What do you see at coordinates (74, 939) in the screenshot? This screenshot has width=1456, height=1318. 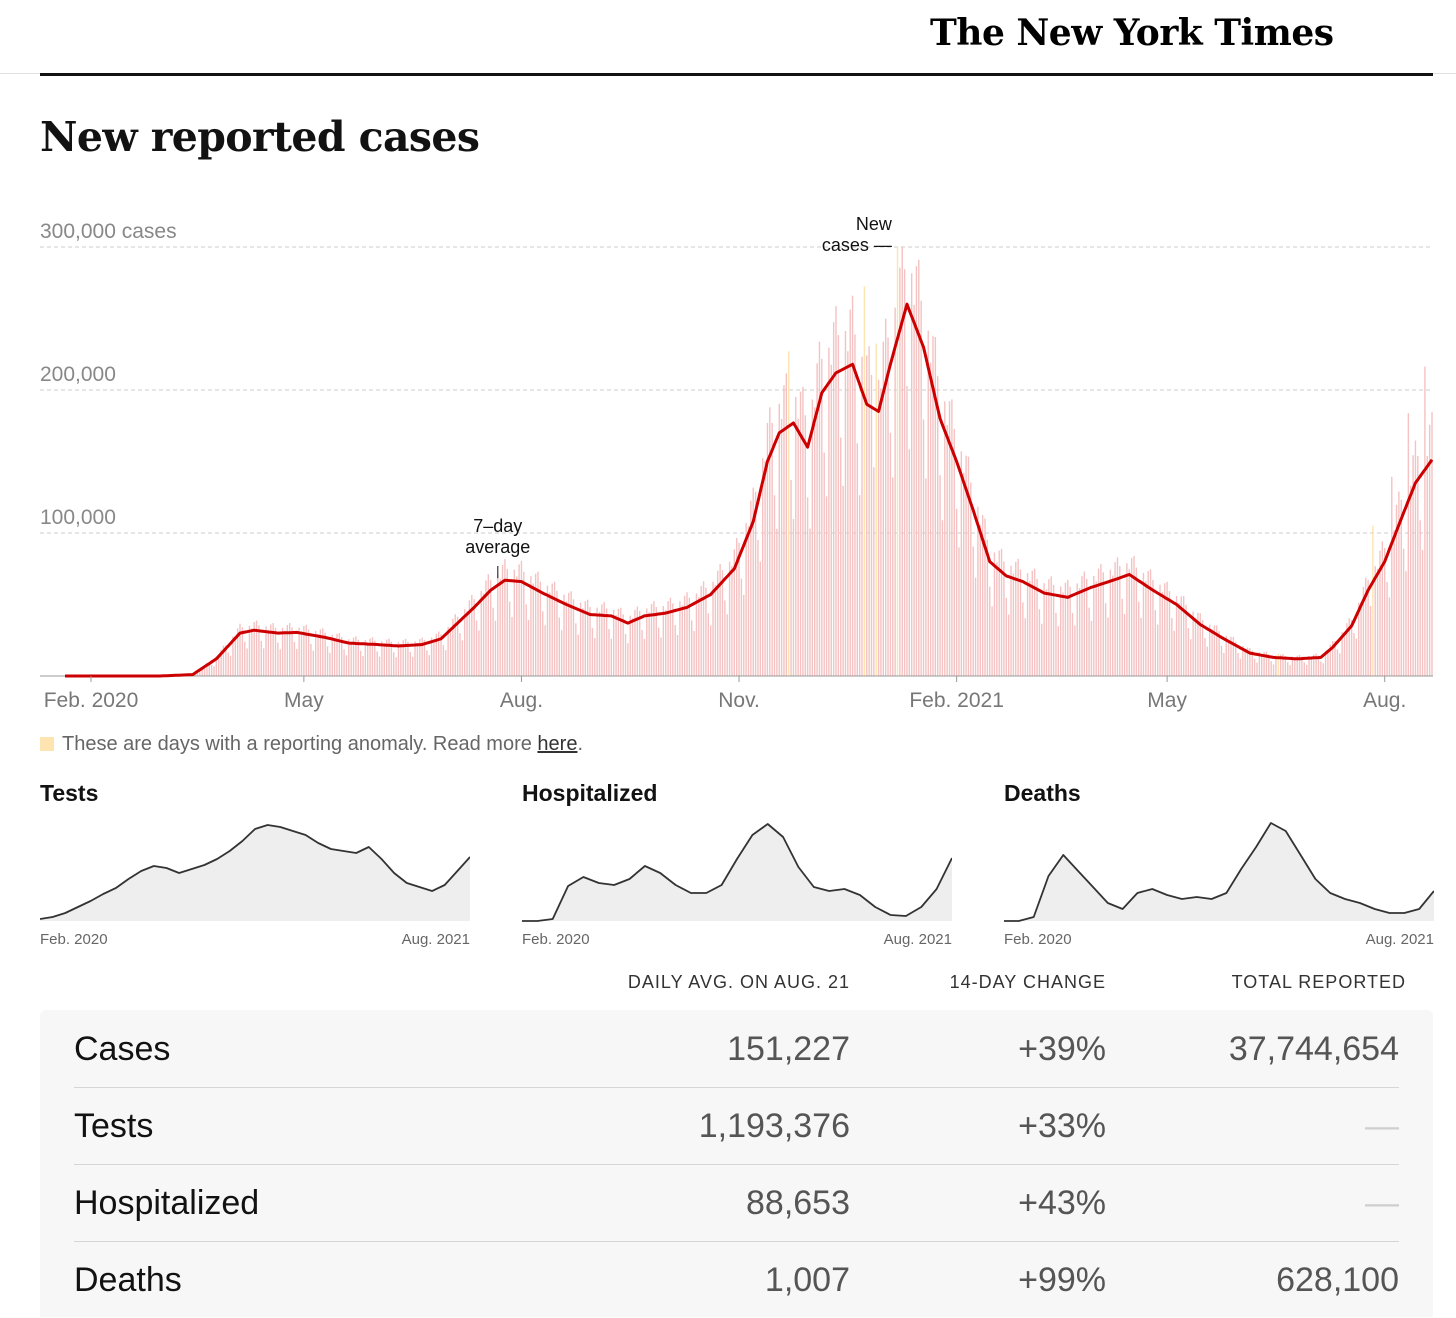 I see `tests-axis-start: Feb. 2020` at bounding box center [74, 939].